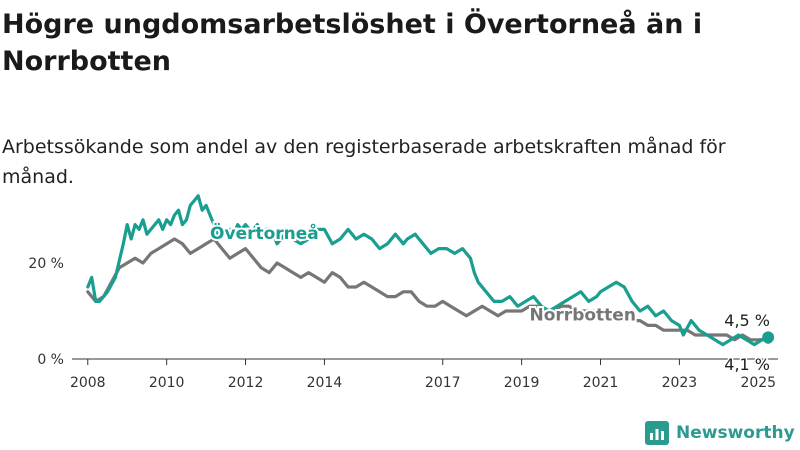 Image resolution: width=800 pixels, height=450 pixels. What do you see at coordinates (583, 316) in the screenshot?
I see `series-label-norrbotten: Norrbotten` at bounding box center [583, 316].